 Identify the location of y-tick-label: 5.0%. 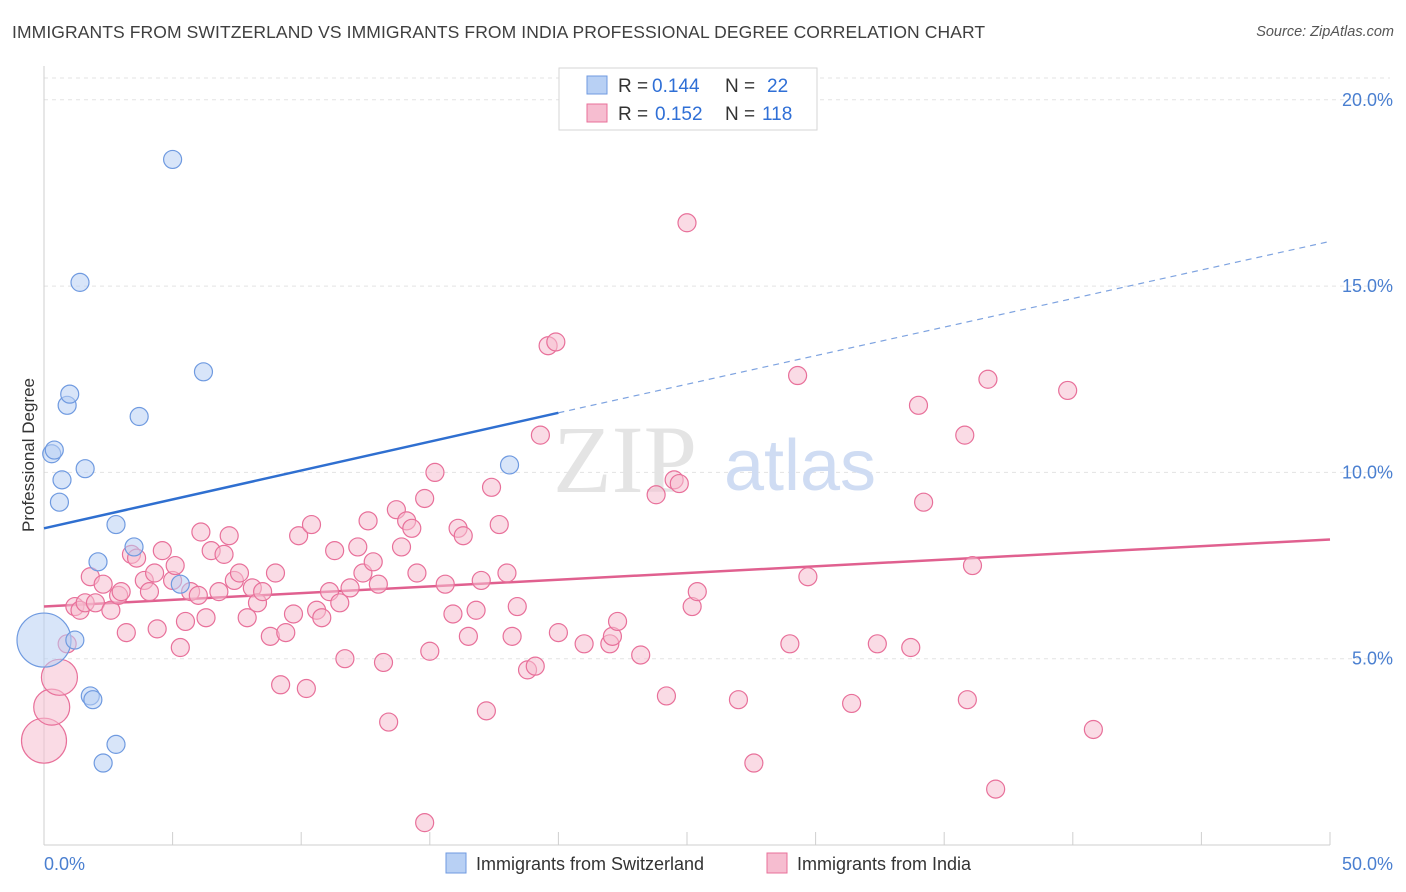
(1372, 659).